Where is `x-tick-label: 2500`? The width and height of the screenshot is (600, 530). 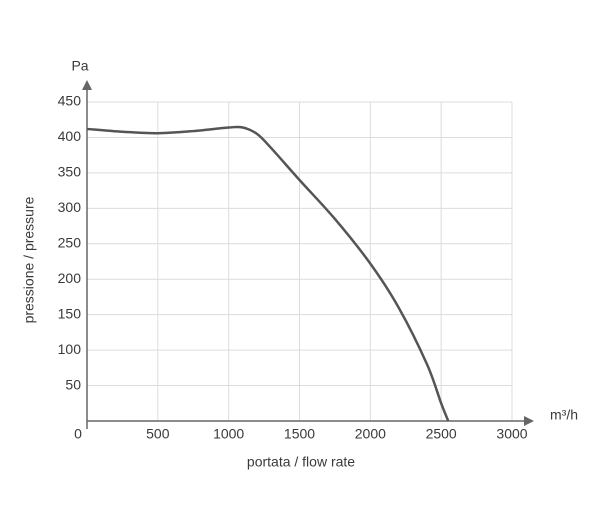
x-tick-label: 2500 is located at coordinates (441, 434).